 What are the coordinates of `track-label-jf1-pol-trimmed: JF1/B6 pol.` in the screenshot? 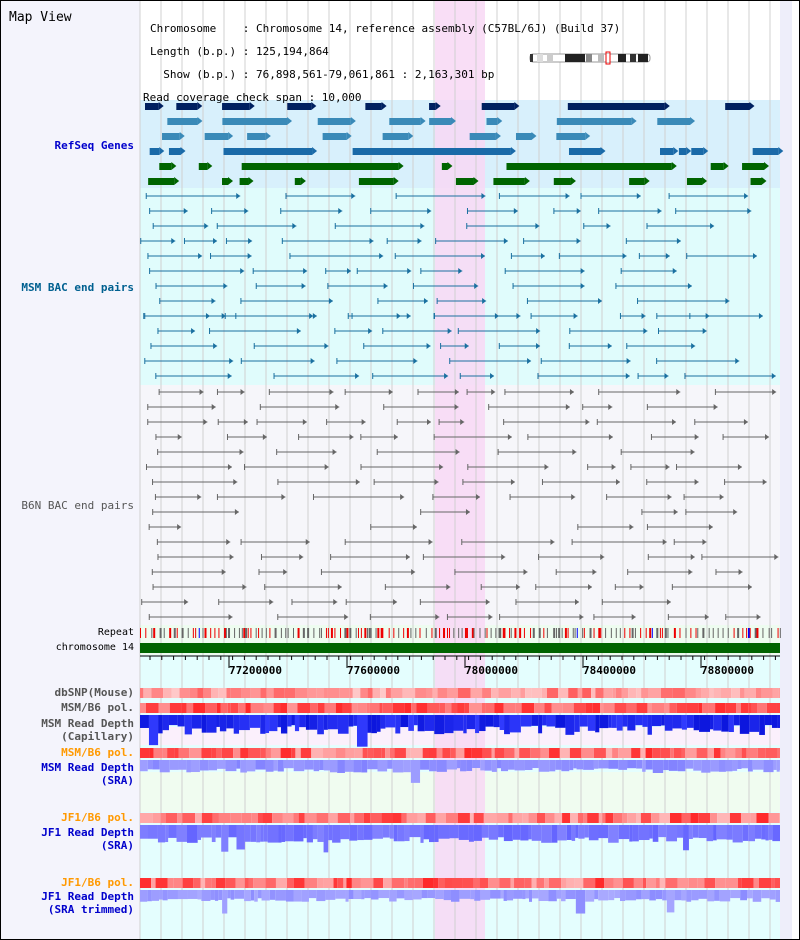 It's located at (97, 882).